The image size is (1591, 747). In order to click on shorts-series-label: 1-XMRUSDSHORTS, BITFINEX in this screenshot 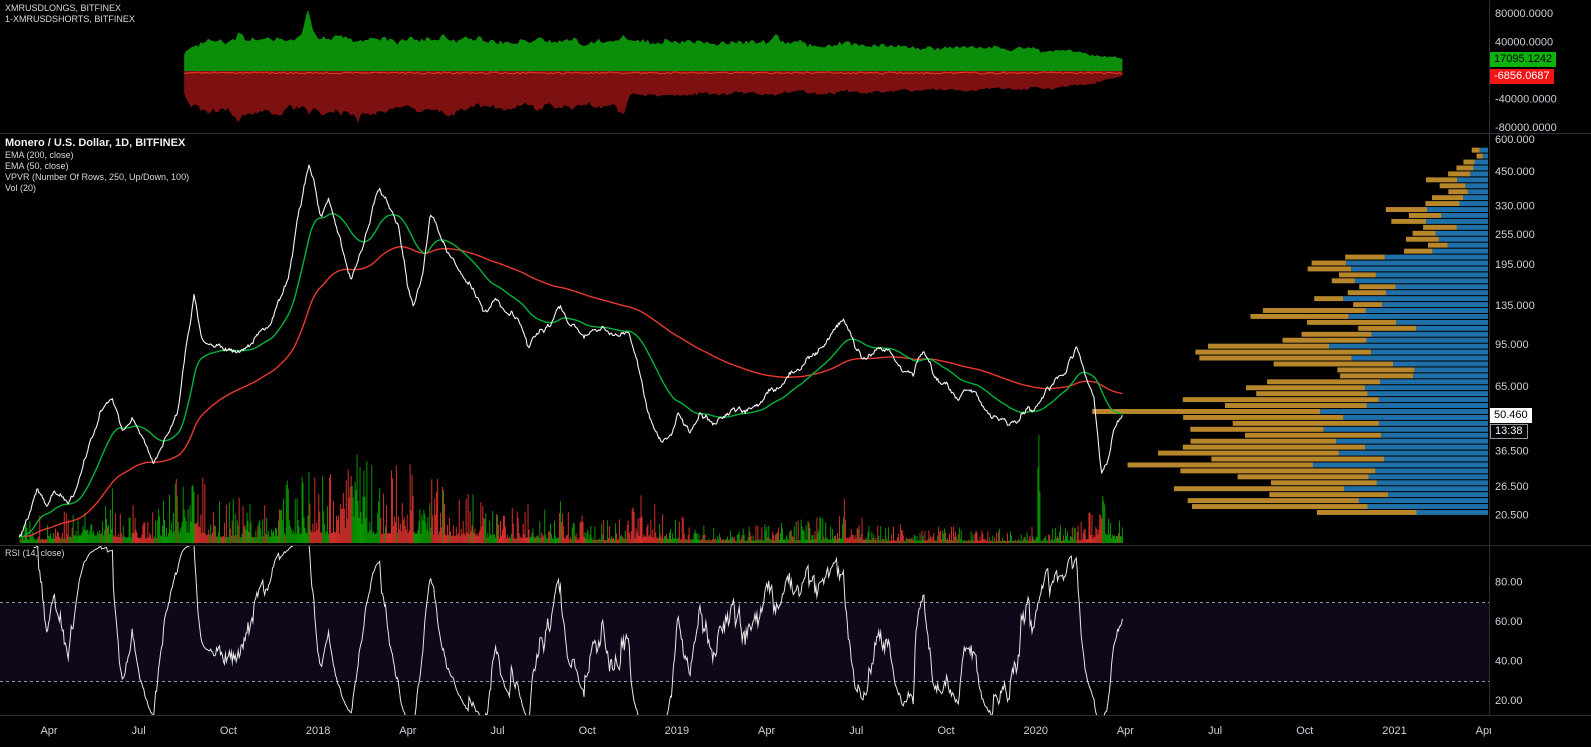, I will do `click(70, 19)`.